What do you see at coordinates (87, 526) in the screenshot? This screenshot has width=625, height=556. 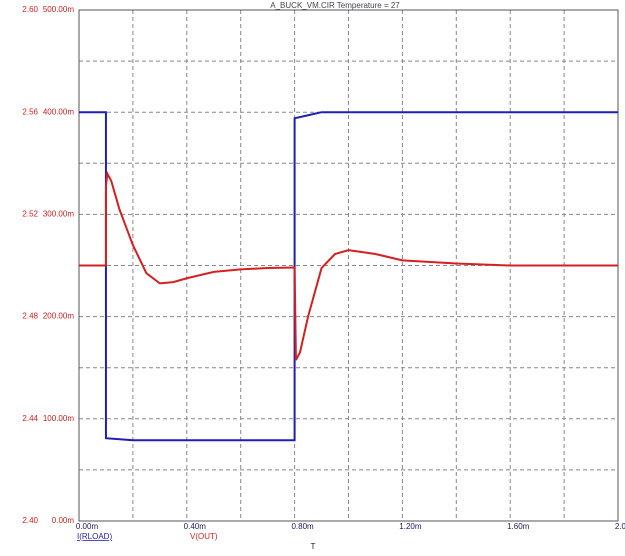 I see `x-tick-label: 0.00m` at bounding box center [87, 526].